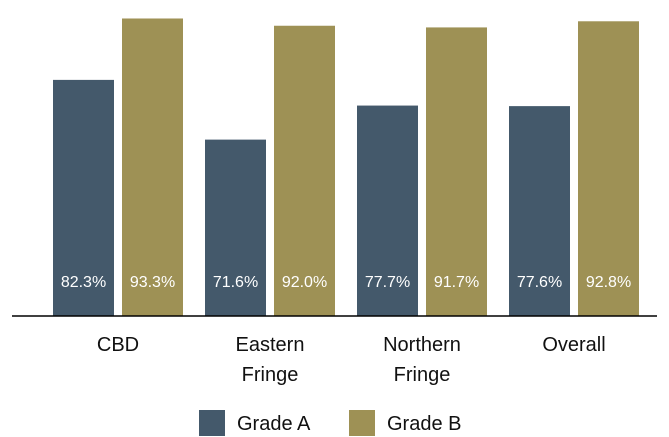  I want to click on bar-value-label: 91.7%, so click(456, 282).